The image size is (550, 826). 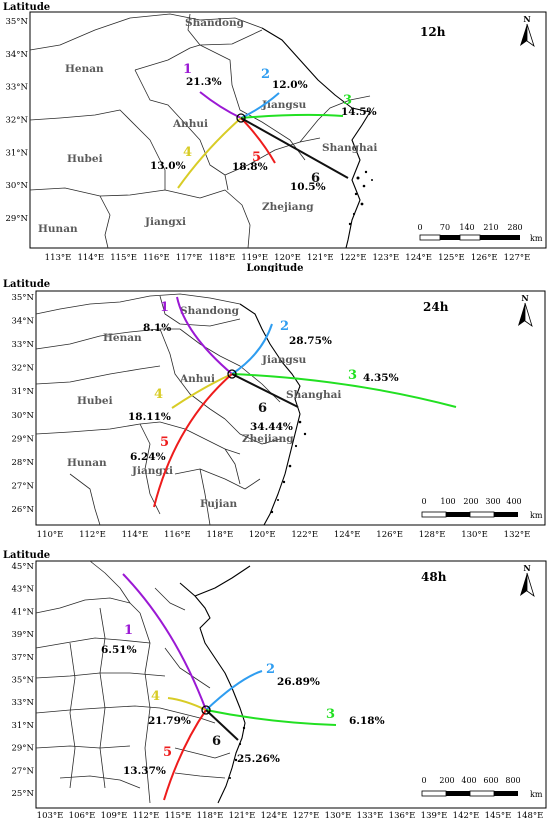 I want to click on longitude-tick: 121°E, so click(x=242, y=816).